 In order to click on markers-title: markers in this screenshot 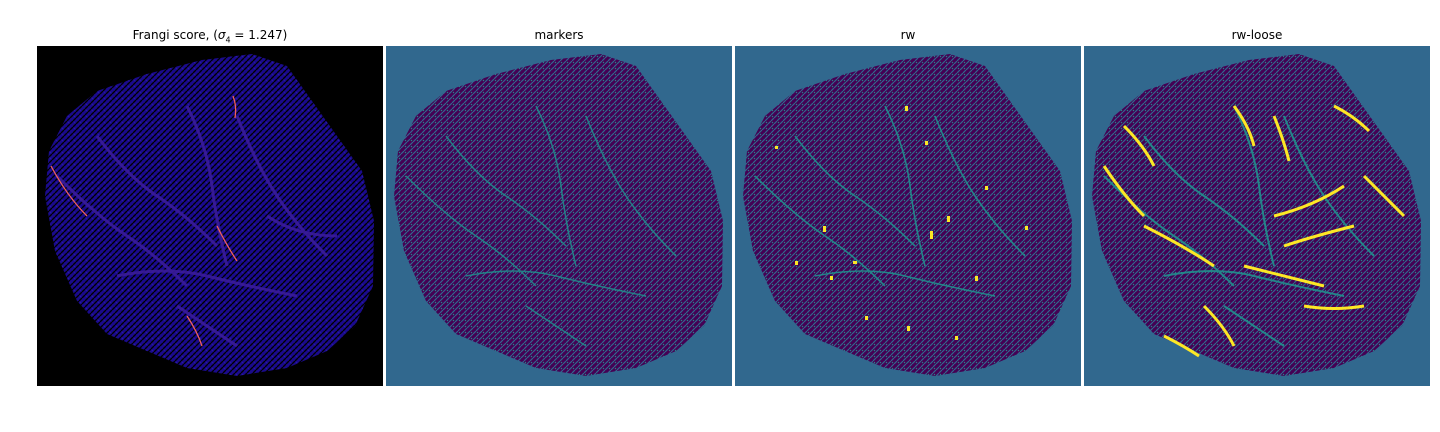, I will do `click(559, 35)`.